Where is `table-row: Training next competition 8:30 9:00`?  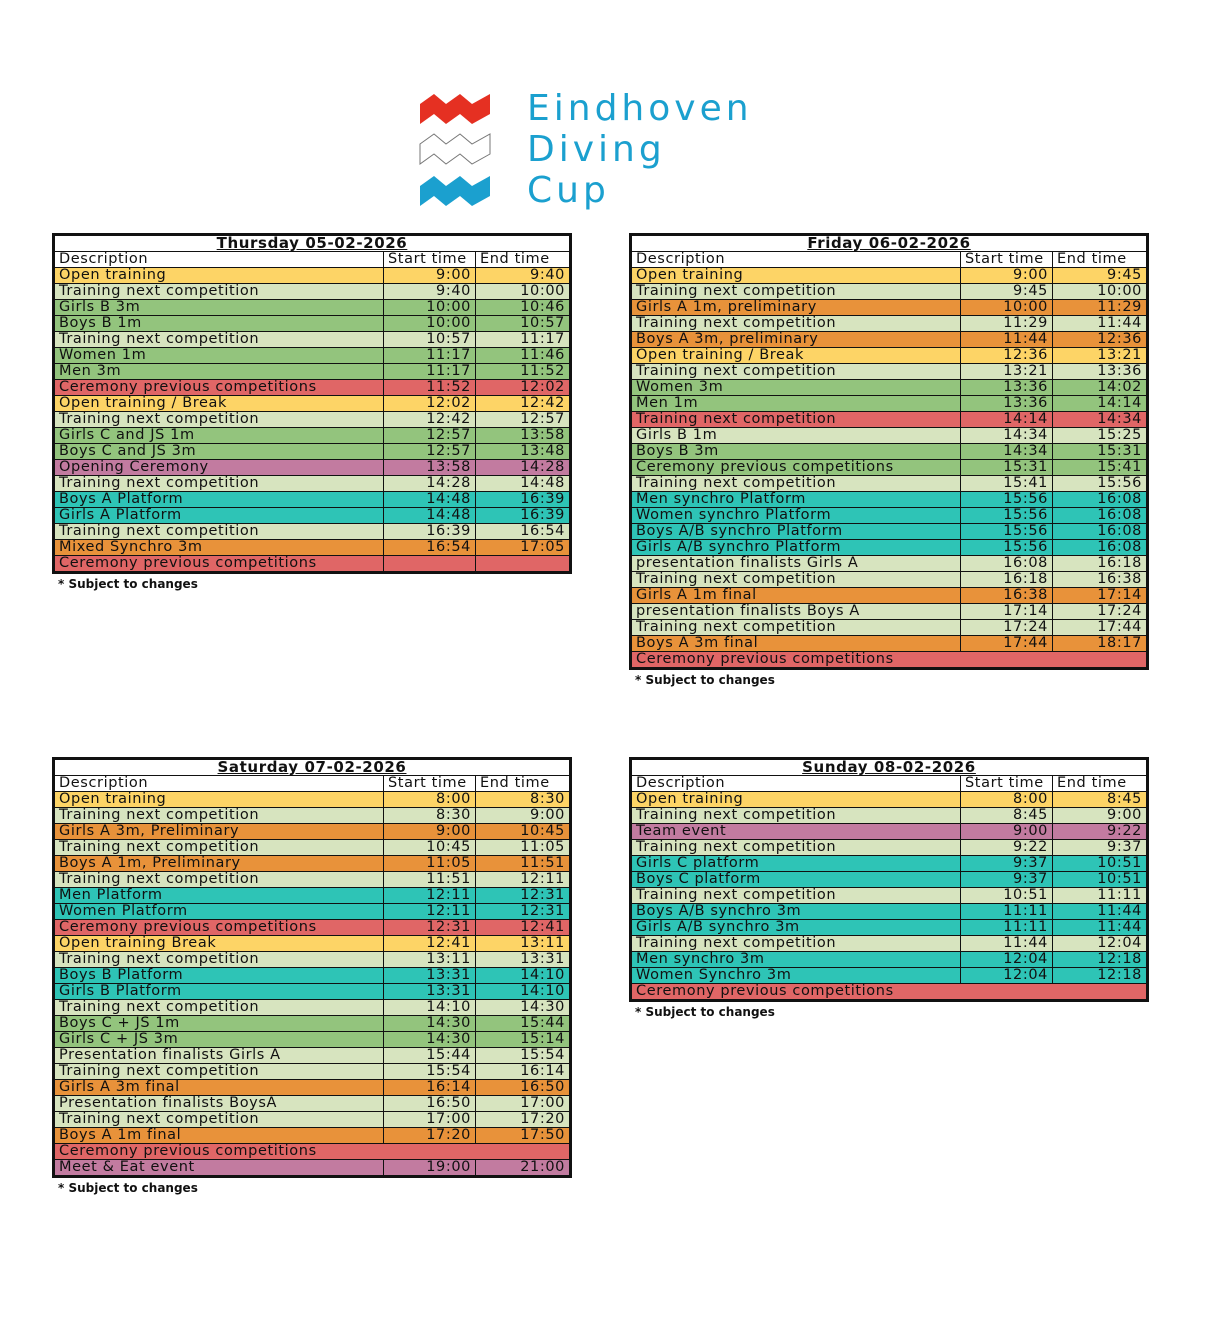 table-row: Training next competition 8:30 9:00 is located at coordinates (312, 815).